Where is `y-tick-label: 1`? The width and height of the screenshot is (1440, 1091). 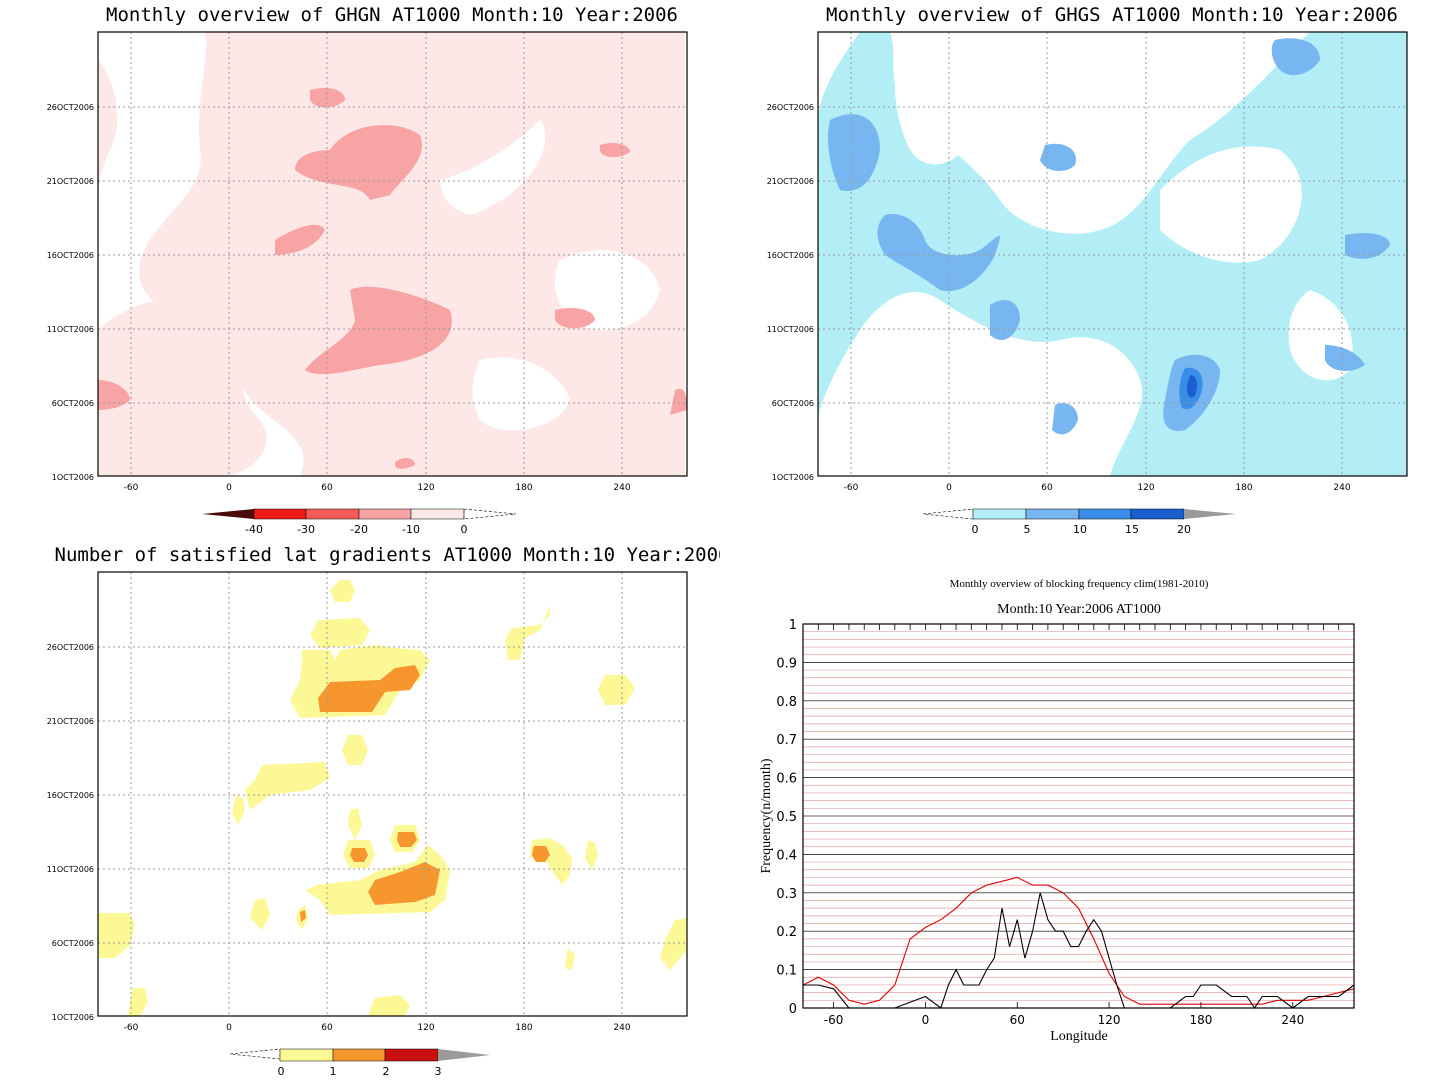
y-tick-label: 1 is located at coordinates (793, 625).